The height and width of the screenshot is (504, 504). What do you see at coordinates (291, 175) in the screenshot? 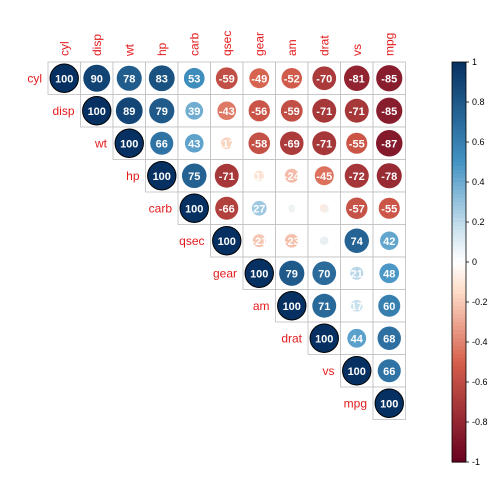
I see `corr-circle-hp-am` at bounding box center [291, 175].